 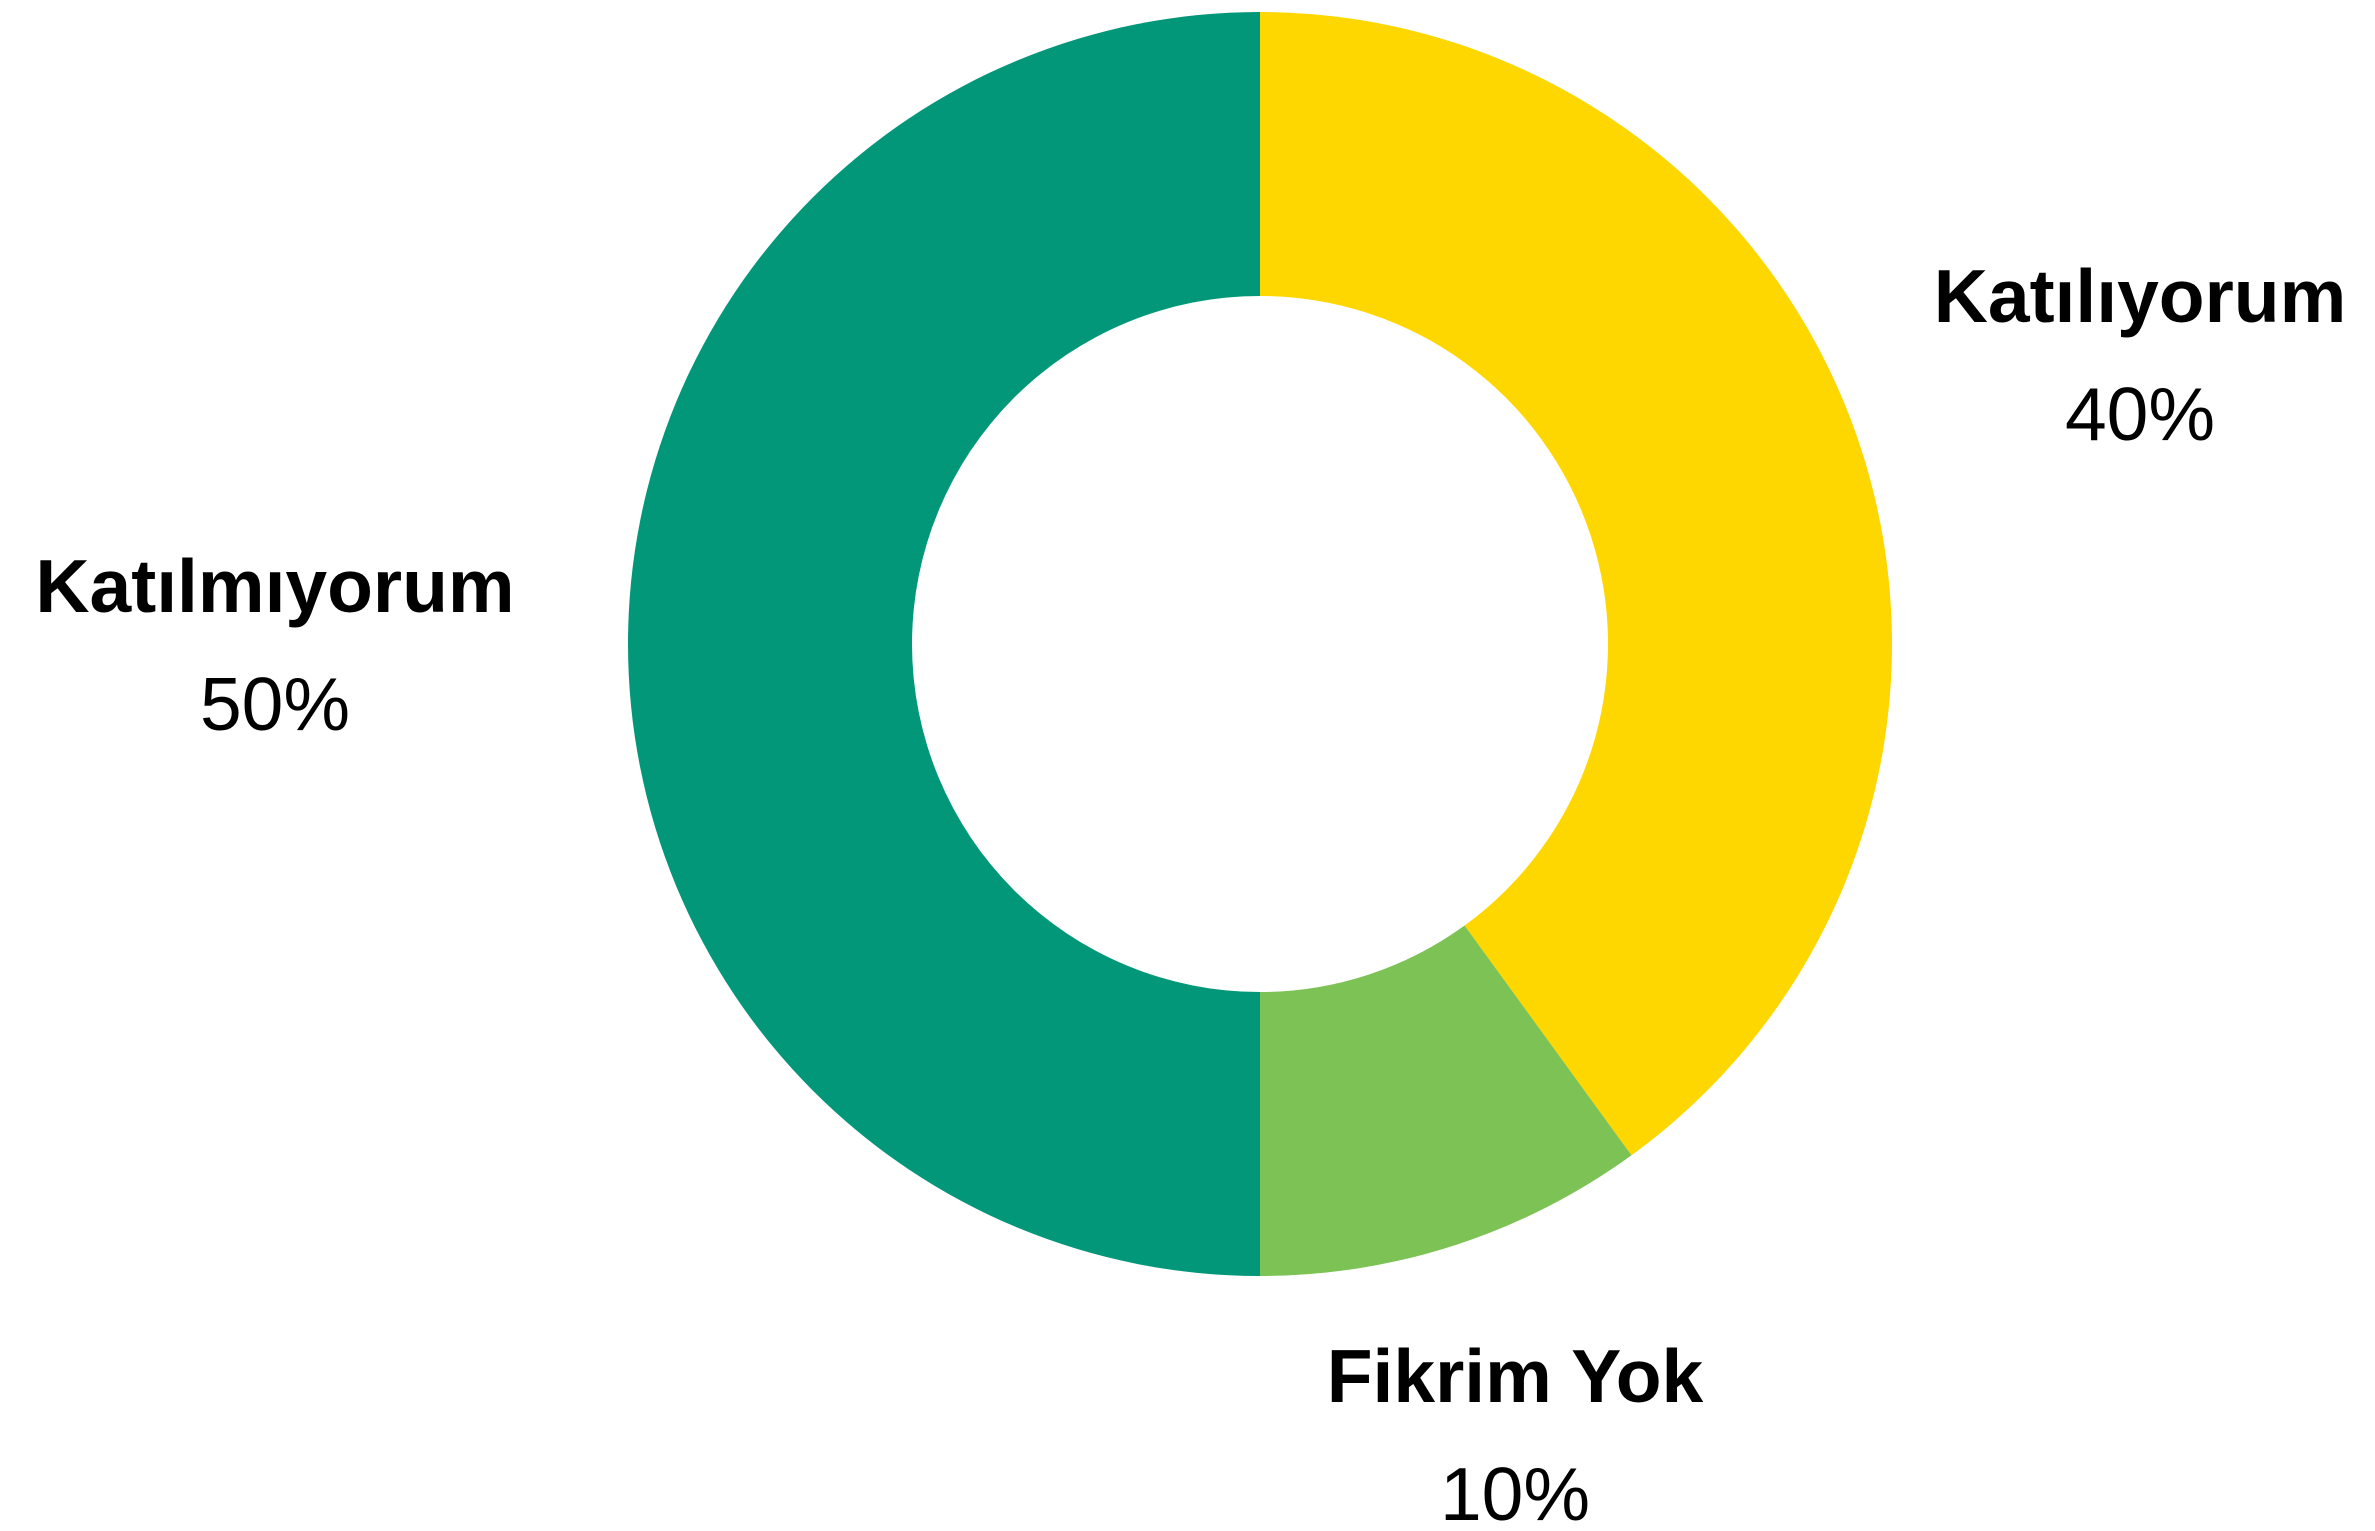 I want to click on slice-value-katiliyorum: 40%, so click(x=2140, y=414).